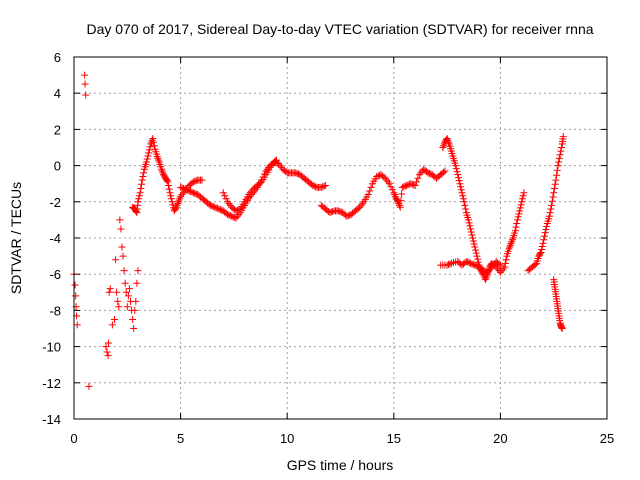 Image resolution: width=640 pixels, height=480 pixels. What do you see at coordinates (51, 419) in the screenshot?
I see `y-tick-label: -14` at bounding box center [51, 419].